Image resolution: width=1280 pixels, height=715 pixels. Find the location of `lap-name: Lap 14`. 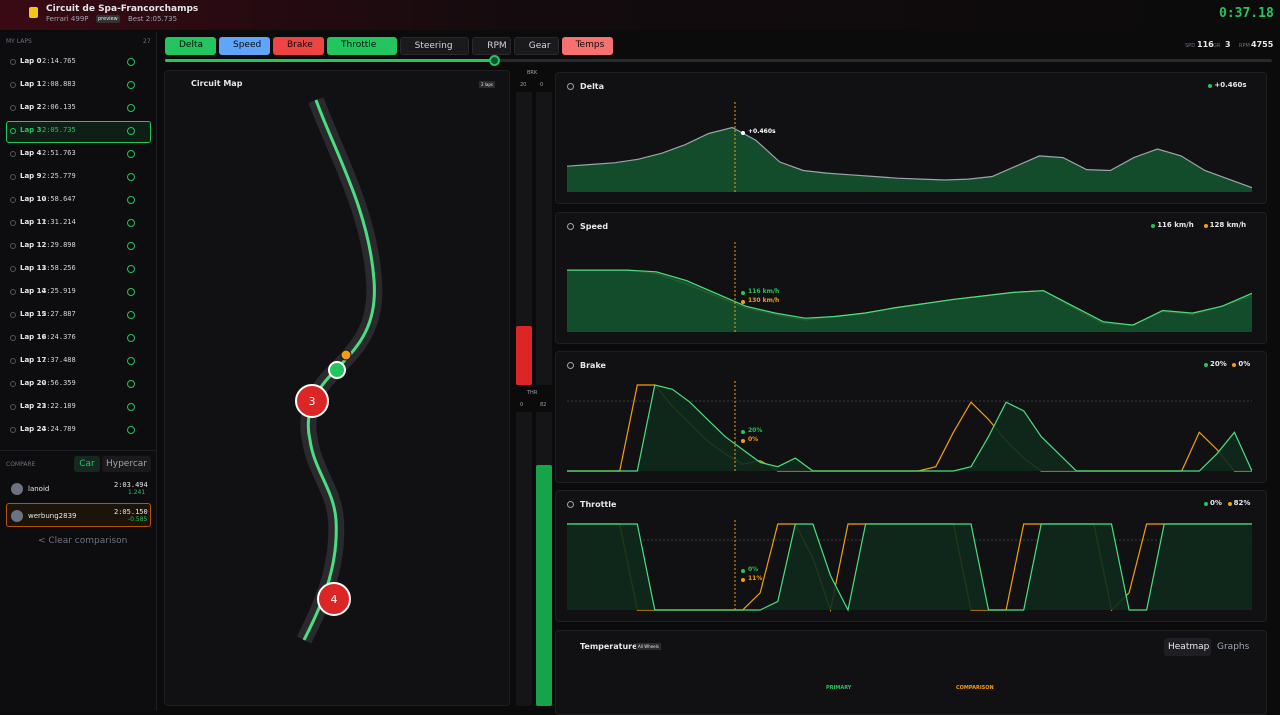

lap-name: Lap 14 is located at coordinates (33, 291).